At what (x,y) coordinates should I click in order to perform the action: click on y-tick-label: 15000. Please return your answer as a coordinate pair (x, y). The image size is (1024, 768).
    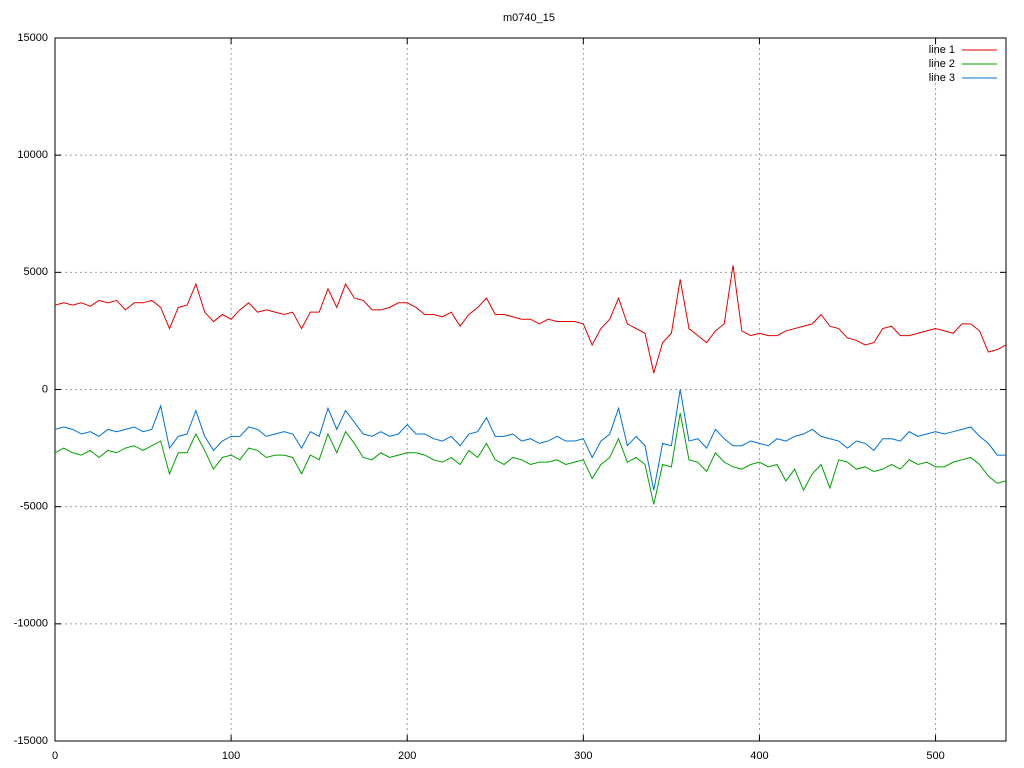
    Looking at the image, I should click on (32, 38).